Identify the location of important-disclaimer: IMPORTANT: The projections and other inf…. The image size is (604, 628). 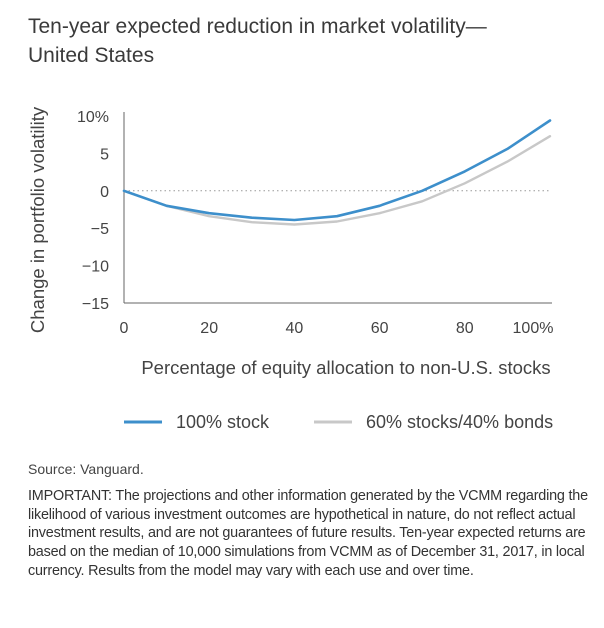
(308, 533).